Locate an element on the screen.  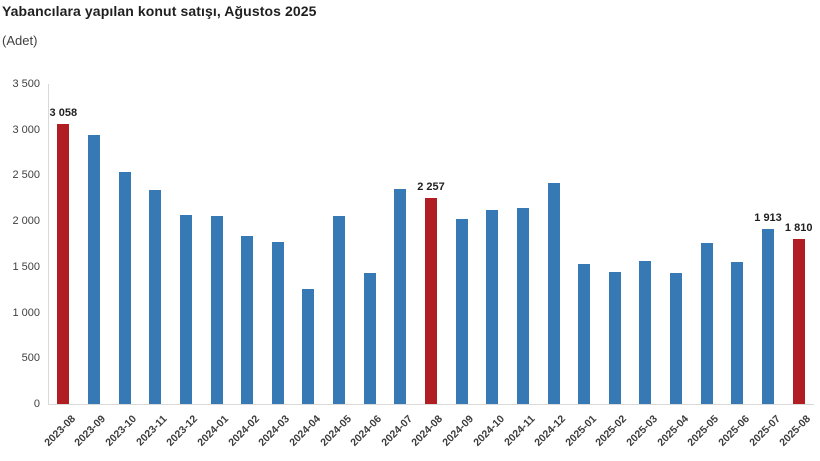
bar-value-label: 3 058 is located at coordinates (63, 113).